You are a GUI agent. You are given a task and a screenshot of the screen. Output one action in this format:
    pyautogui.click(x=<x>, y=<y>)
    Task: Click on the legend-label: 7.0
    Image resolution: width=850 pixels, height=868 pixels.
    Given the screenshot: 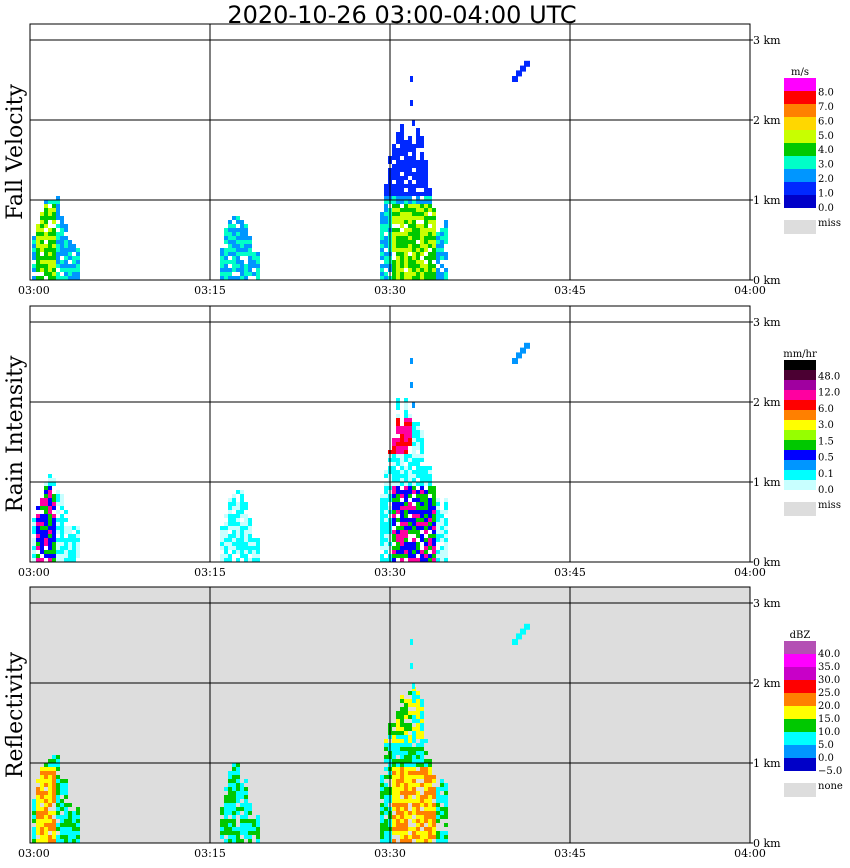 What is the action you would take?
    pyautogui.click(x=826, y=107)
    